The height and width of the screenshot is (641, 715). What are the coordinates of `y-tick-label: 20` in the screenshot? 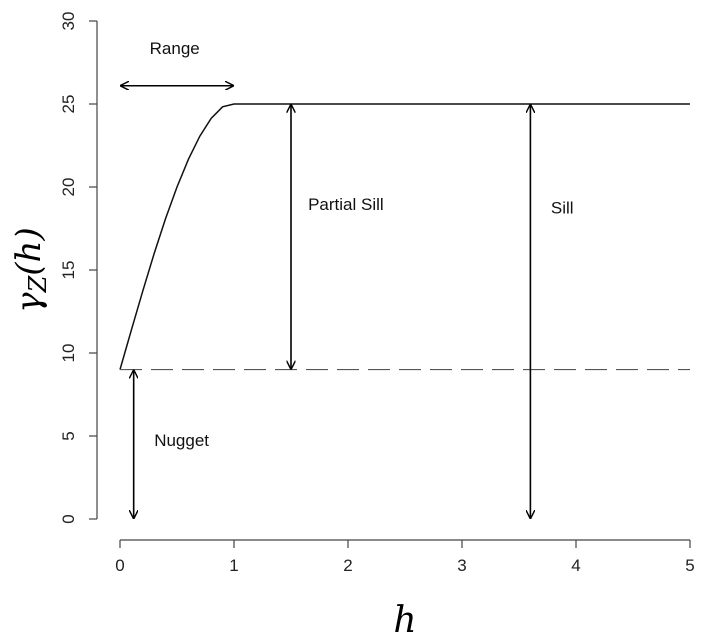 It's located at (68, 187).